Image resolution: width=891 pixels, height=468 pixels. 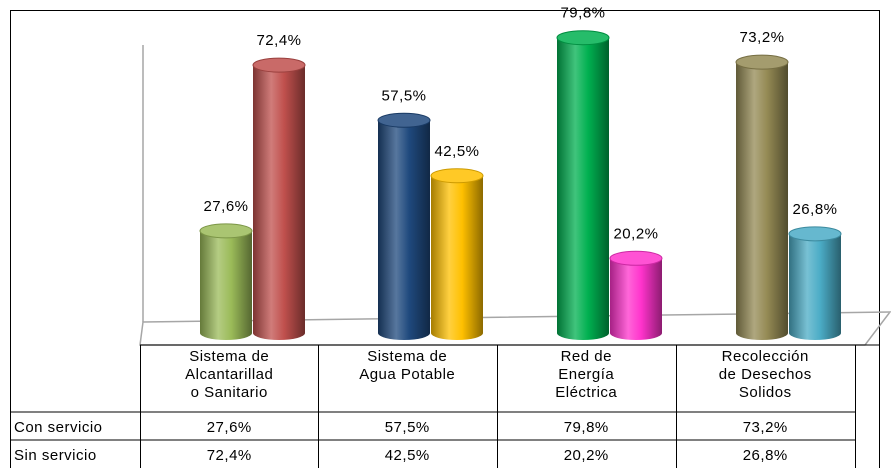 I want to click on data-label: 72,4%, so click(x=278, y=40).